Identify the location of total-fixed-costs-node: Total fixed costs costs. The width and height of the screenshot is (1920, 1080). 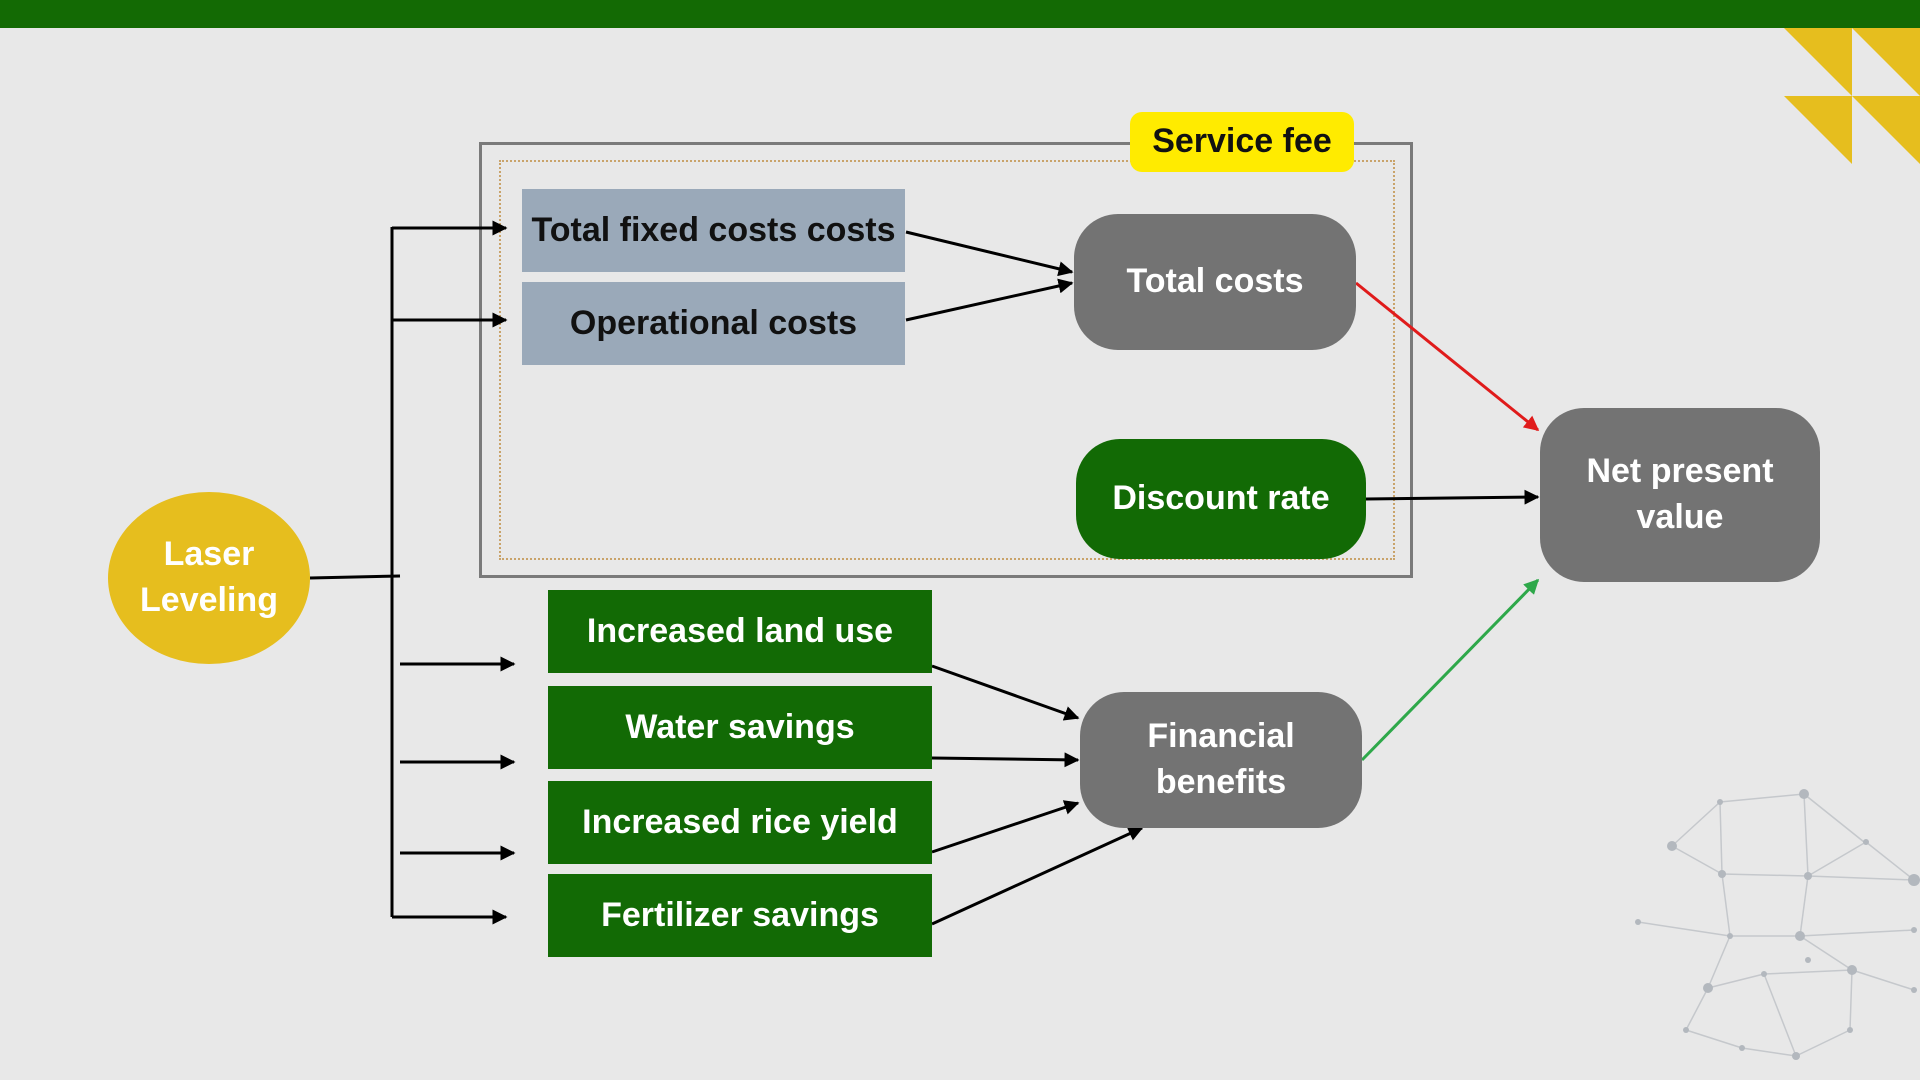
(713, 230).